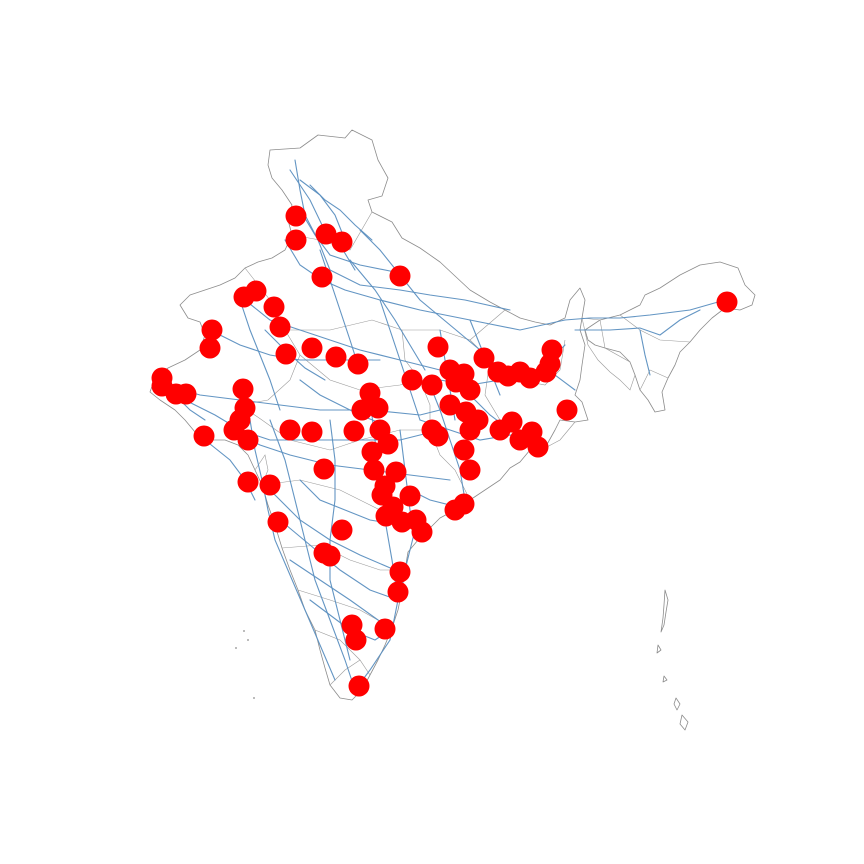  What do you see at coordinates (670, 337) in the screenshot?
I see `northeast-outline` at bounding box center [670, 337].